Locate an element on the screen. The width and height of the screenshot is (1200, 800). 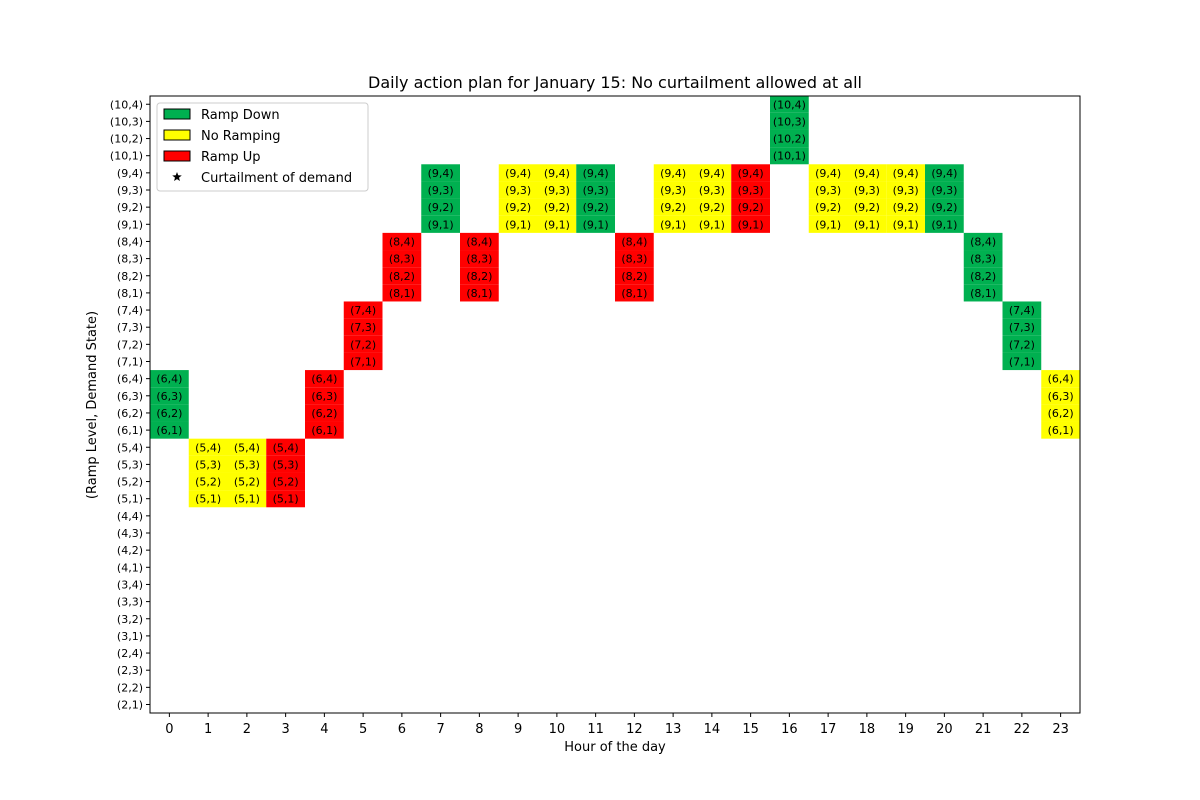
y-tick-label: (5,3) is located at coordinates (130, 464).